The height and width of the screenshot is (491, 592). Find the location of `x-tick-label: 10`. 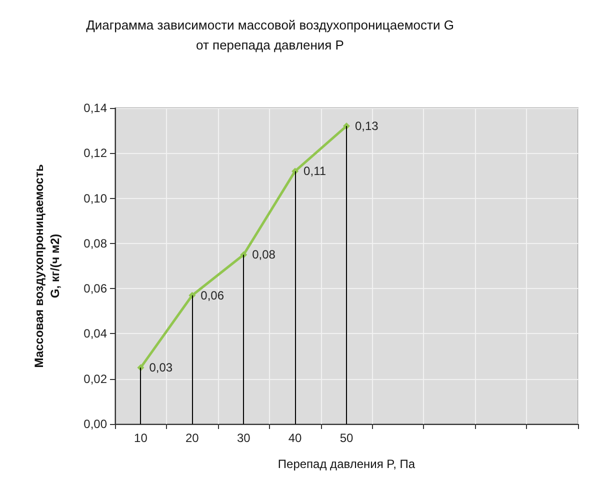

x-tick-label: 10 is located at coordinates (141, 438).